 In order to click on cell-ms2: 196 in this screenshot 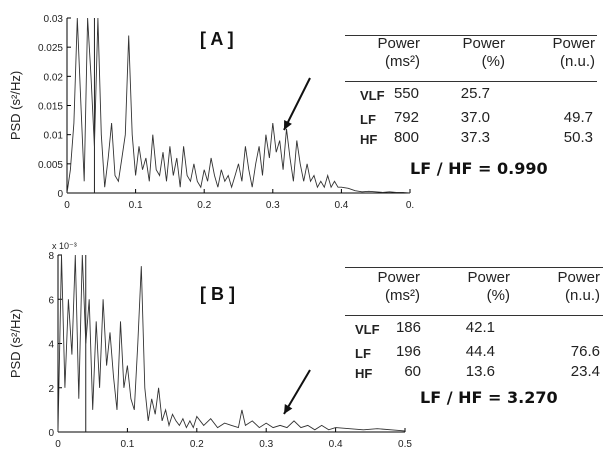, I will do `click(408, 351)`.